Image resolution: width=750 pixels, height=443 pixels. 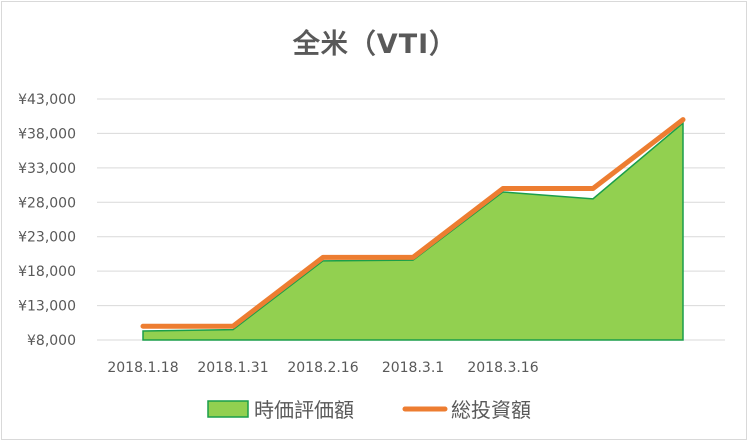 What do you see at coordinates (142, 368) in the screenshot?
I see `x-tick-label: 2018.1.18` at bounding box center [142, 368].